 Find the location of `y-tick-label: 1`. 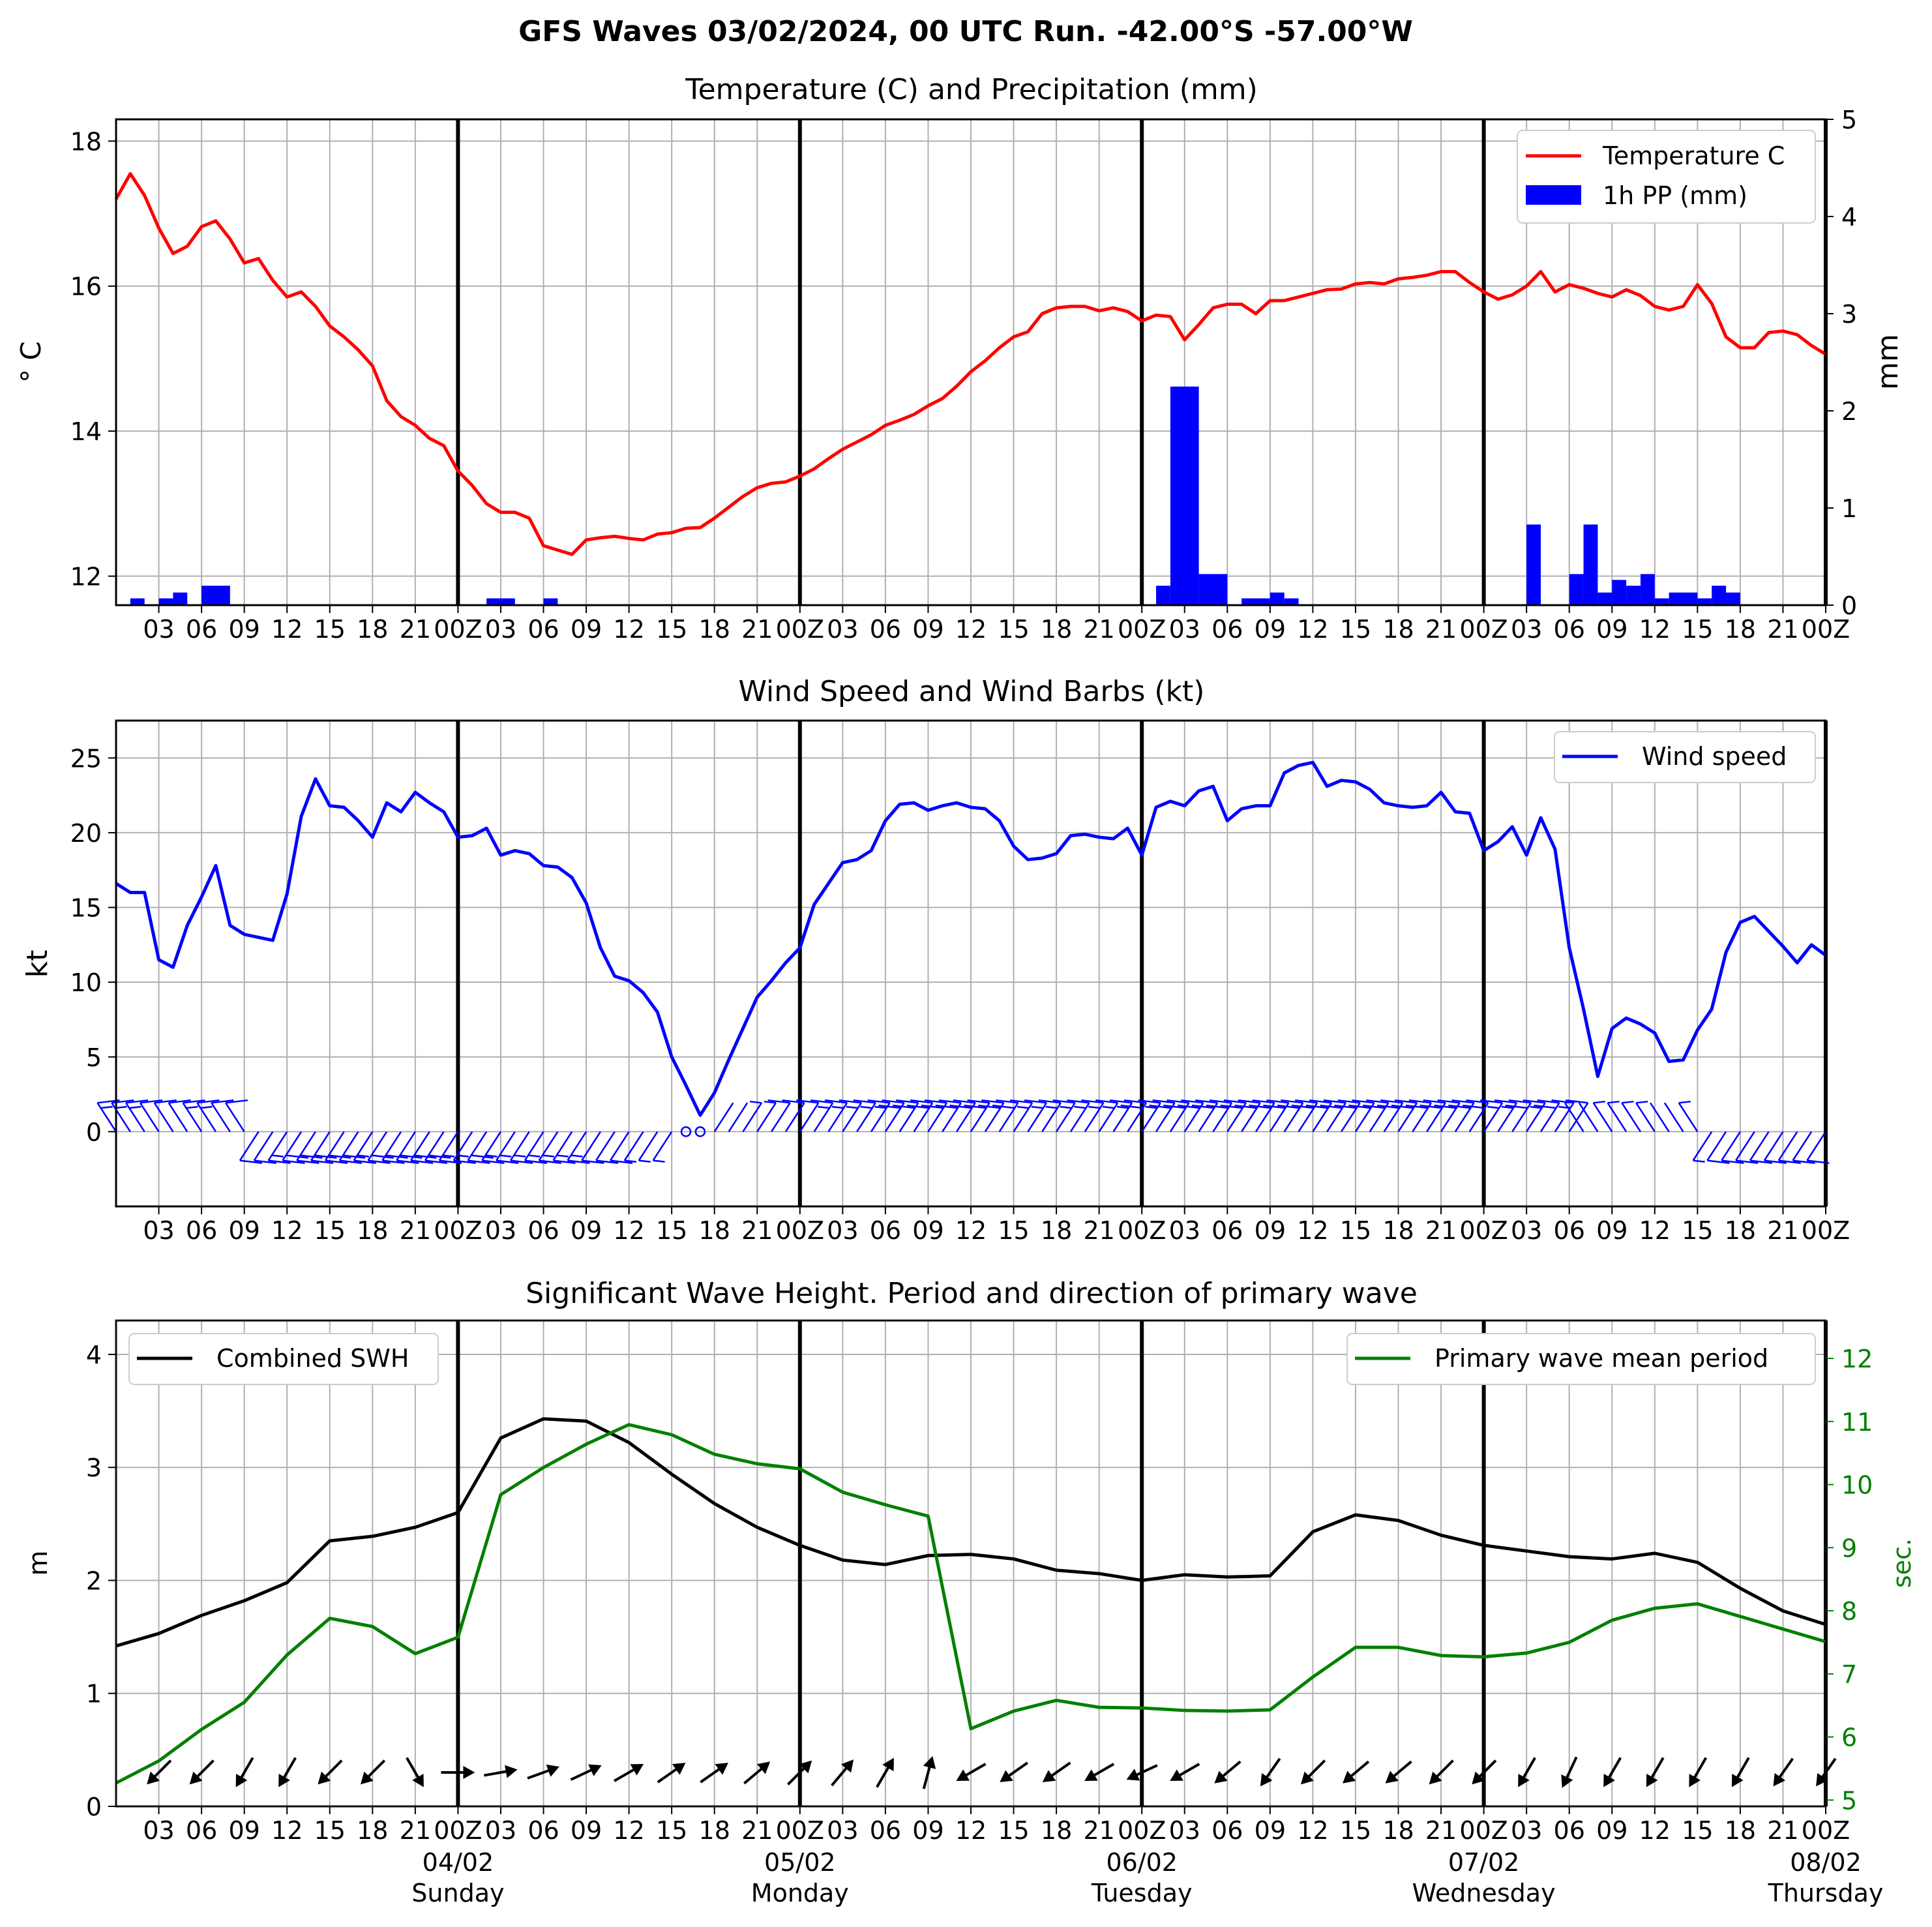

y-tick-label: 1 is located at coordinates (94, 1694).